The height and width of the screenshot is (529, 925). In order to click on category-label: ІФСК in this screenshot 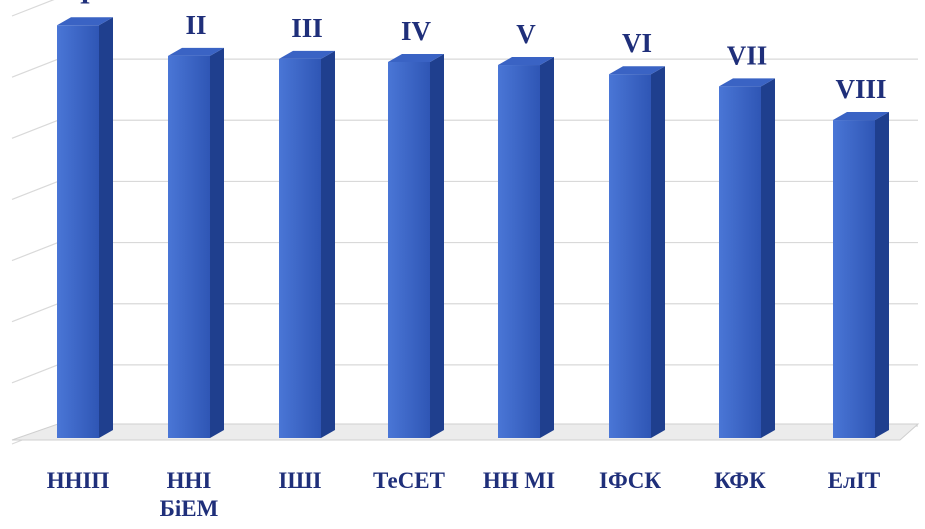, I will do `click(630, 480)`.